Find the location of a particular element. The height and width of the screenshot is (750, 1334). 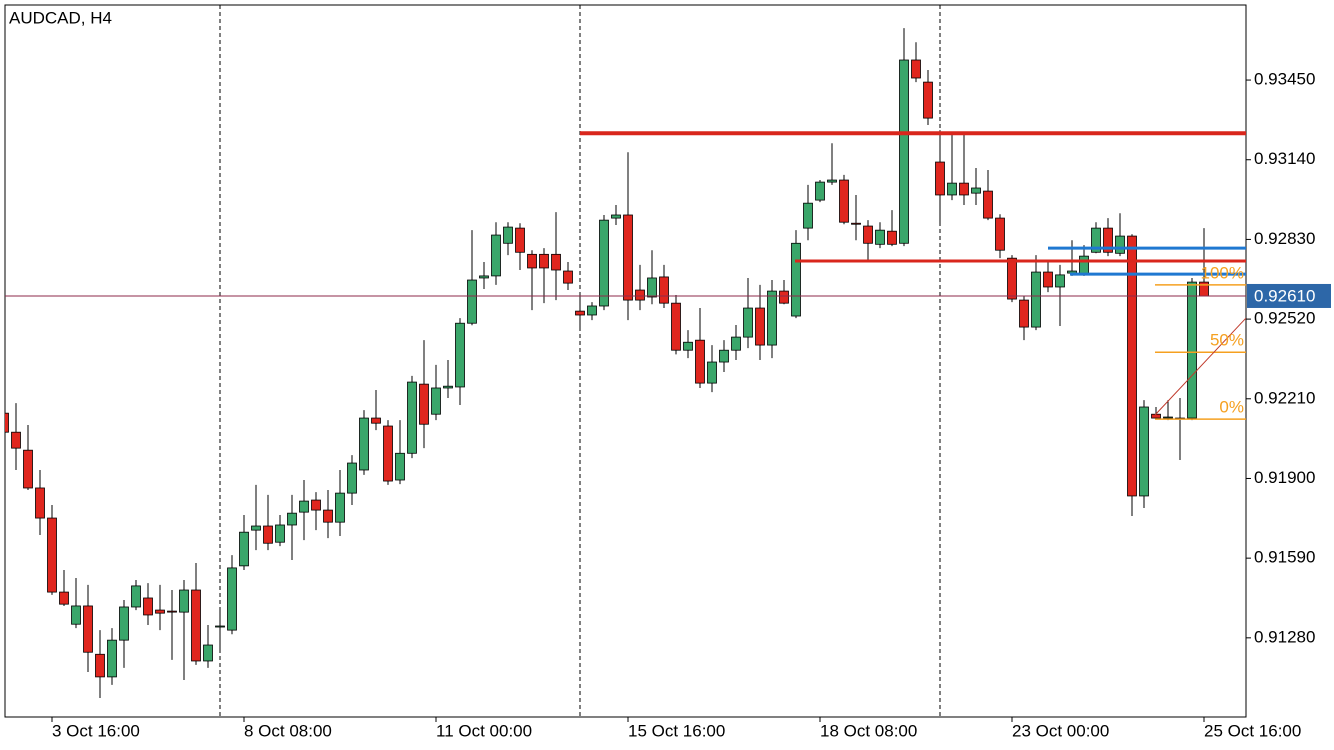

fib-label: 100% is located at coordinates (1222, 272).